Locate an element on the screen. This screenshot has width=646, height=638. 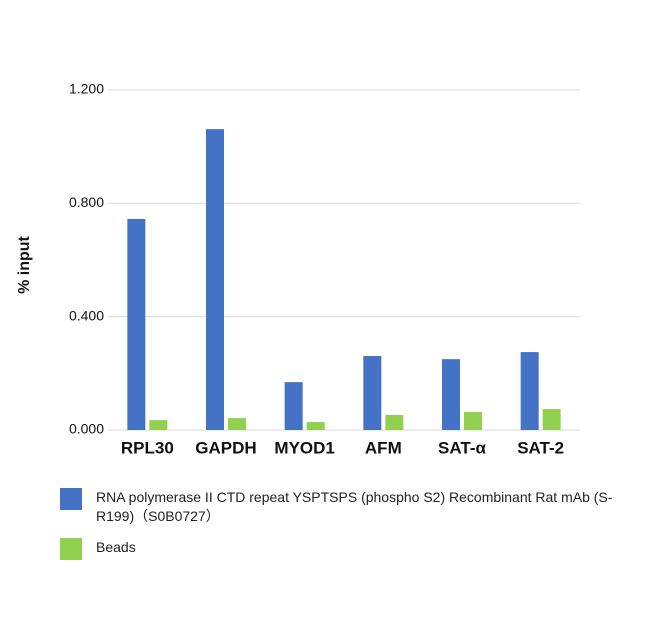
y-tick-label: 0.800 is located at coordinates (86, 202).